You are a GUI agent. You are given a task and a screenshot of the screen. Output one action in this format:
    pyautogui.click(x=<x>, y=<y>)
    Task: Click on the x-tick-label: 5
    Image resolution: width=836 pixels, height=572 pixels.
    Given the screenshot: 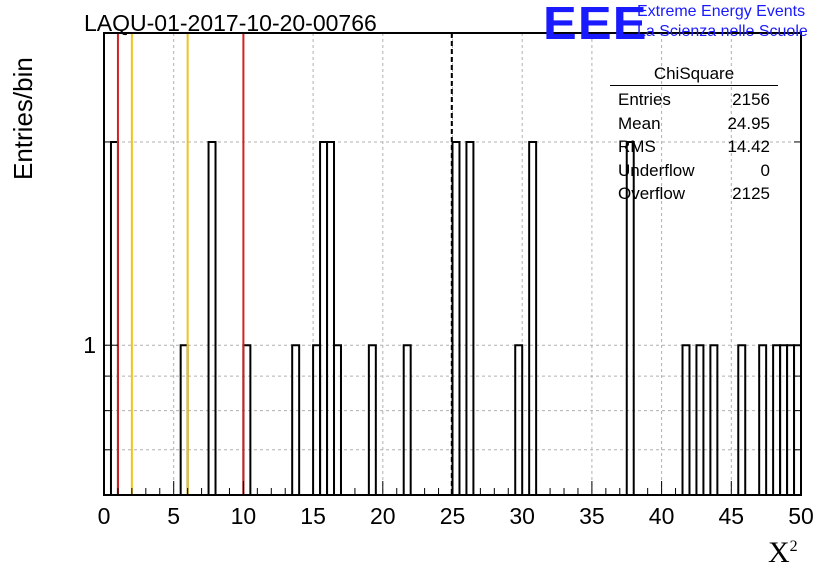 What is the action you would take?
    pyautogui.click(x=173, y=516)
    